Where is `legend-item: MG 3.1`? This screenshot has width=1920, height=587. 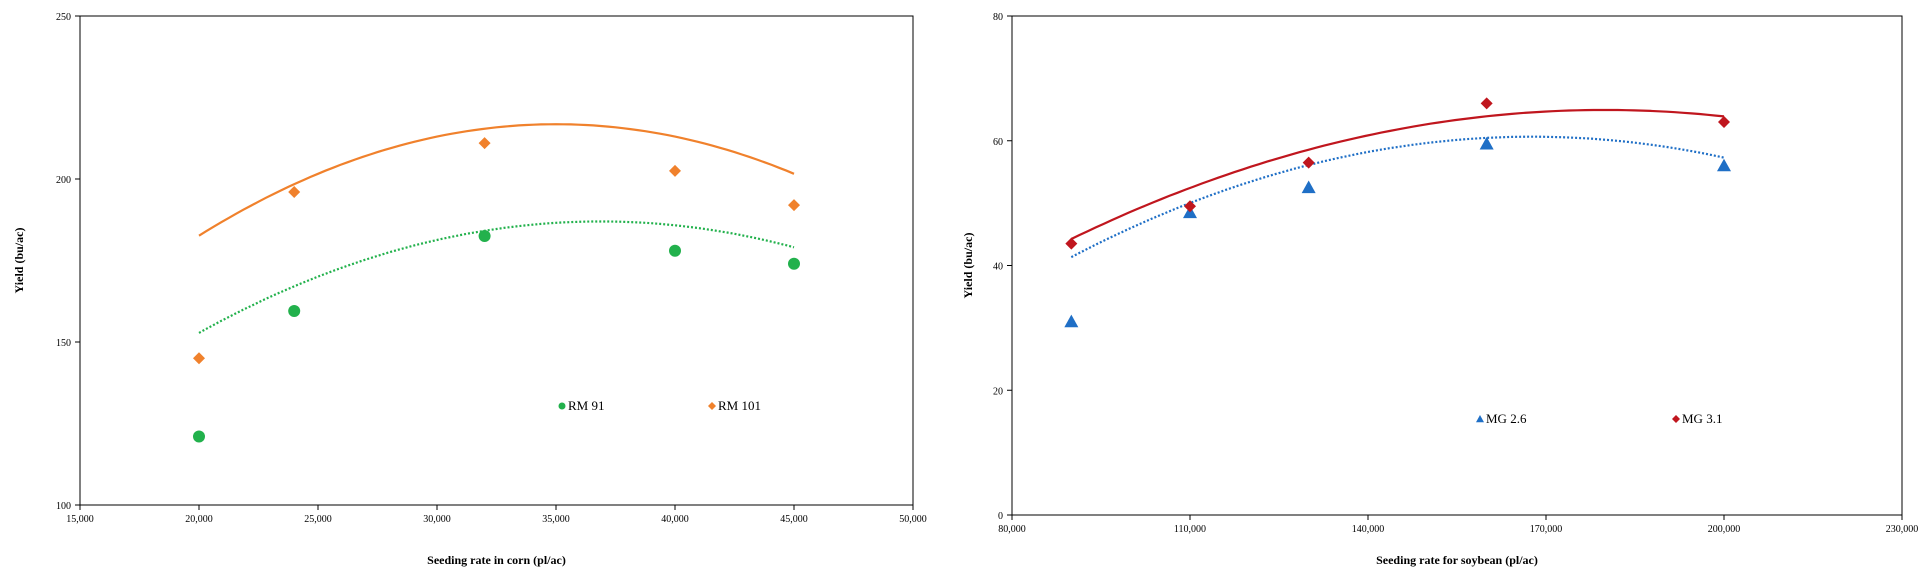
legend-item: MG 3.1 is located at coordinates (1697, 418).